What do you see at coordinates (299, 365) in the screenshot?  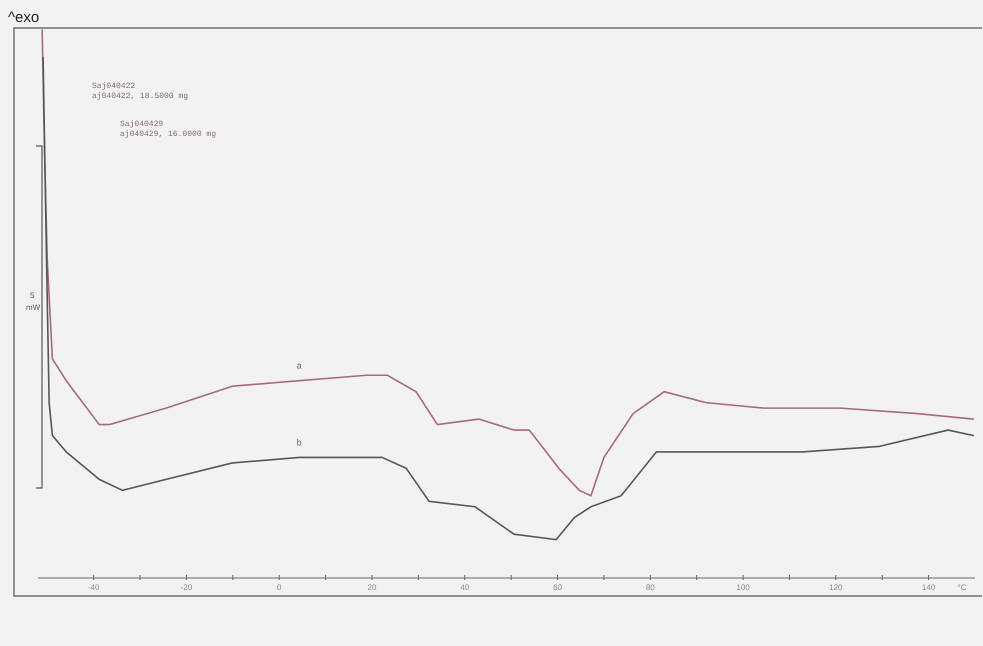 I see `series-label: a` at bounding box center [299, 365].